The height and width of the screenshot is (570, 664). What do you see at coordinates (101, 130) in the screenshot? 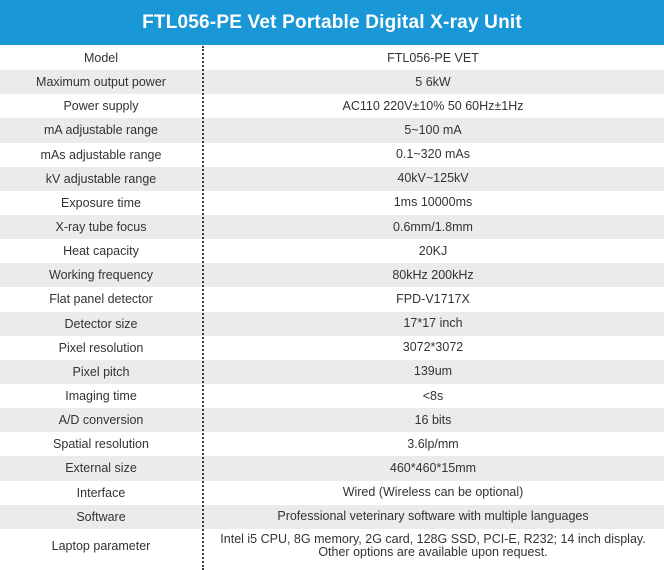
I see `spec-label: mA adjustable range` at bounding box center [101, 130].